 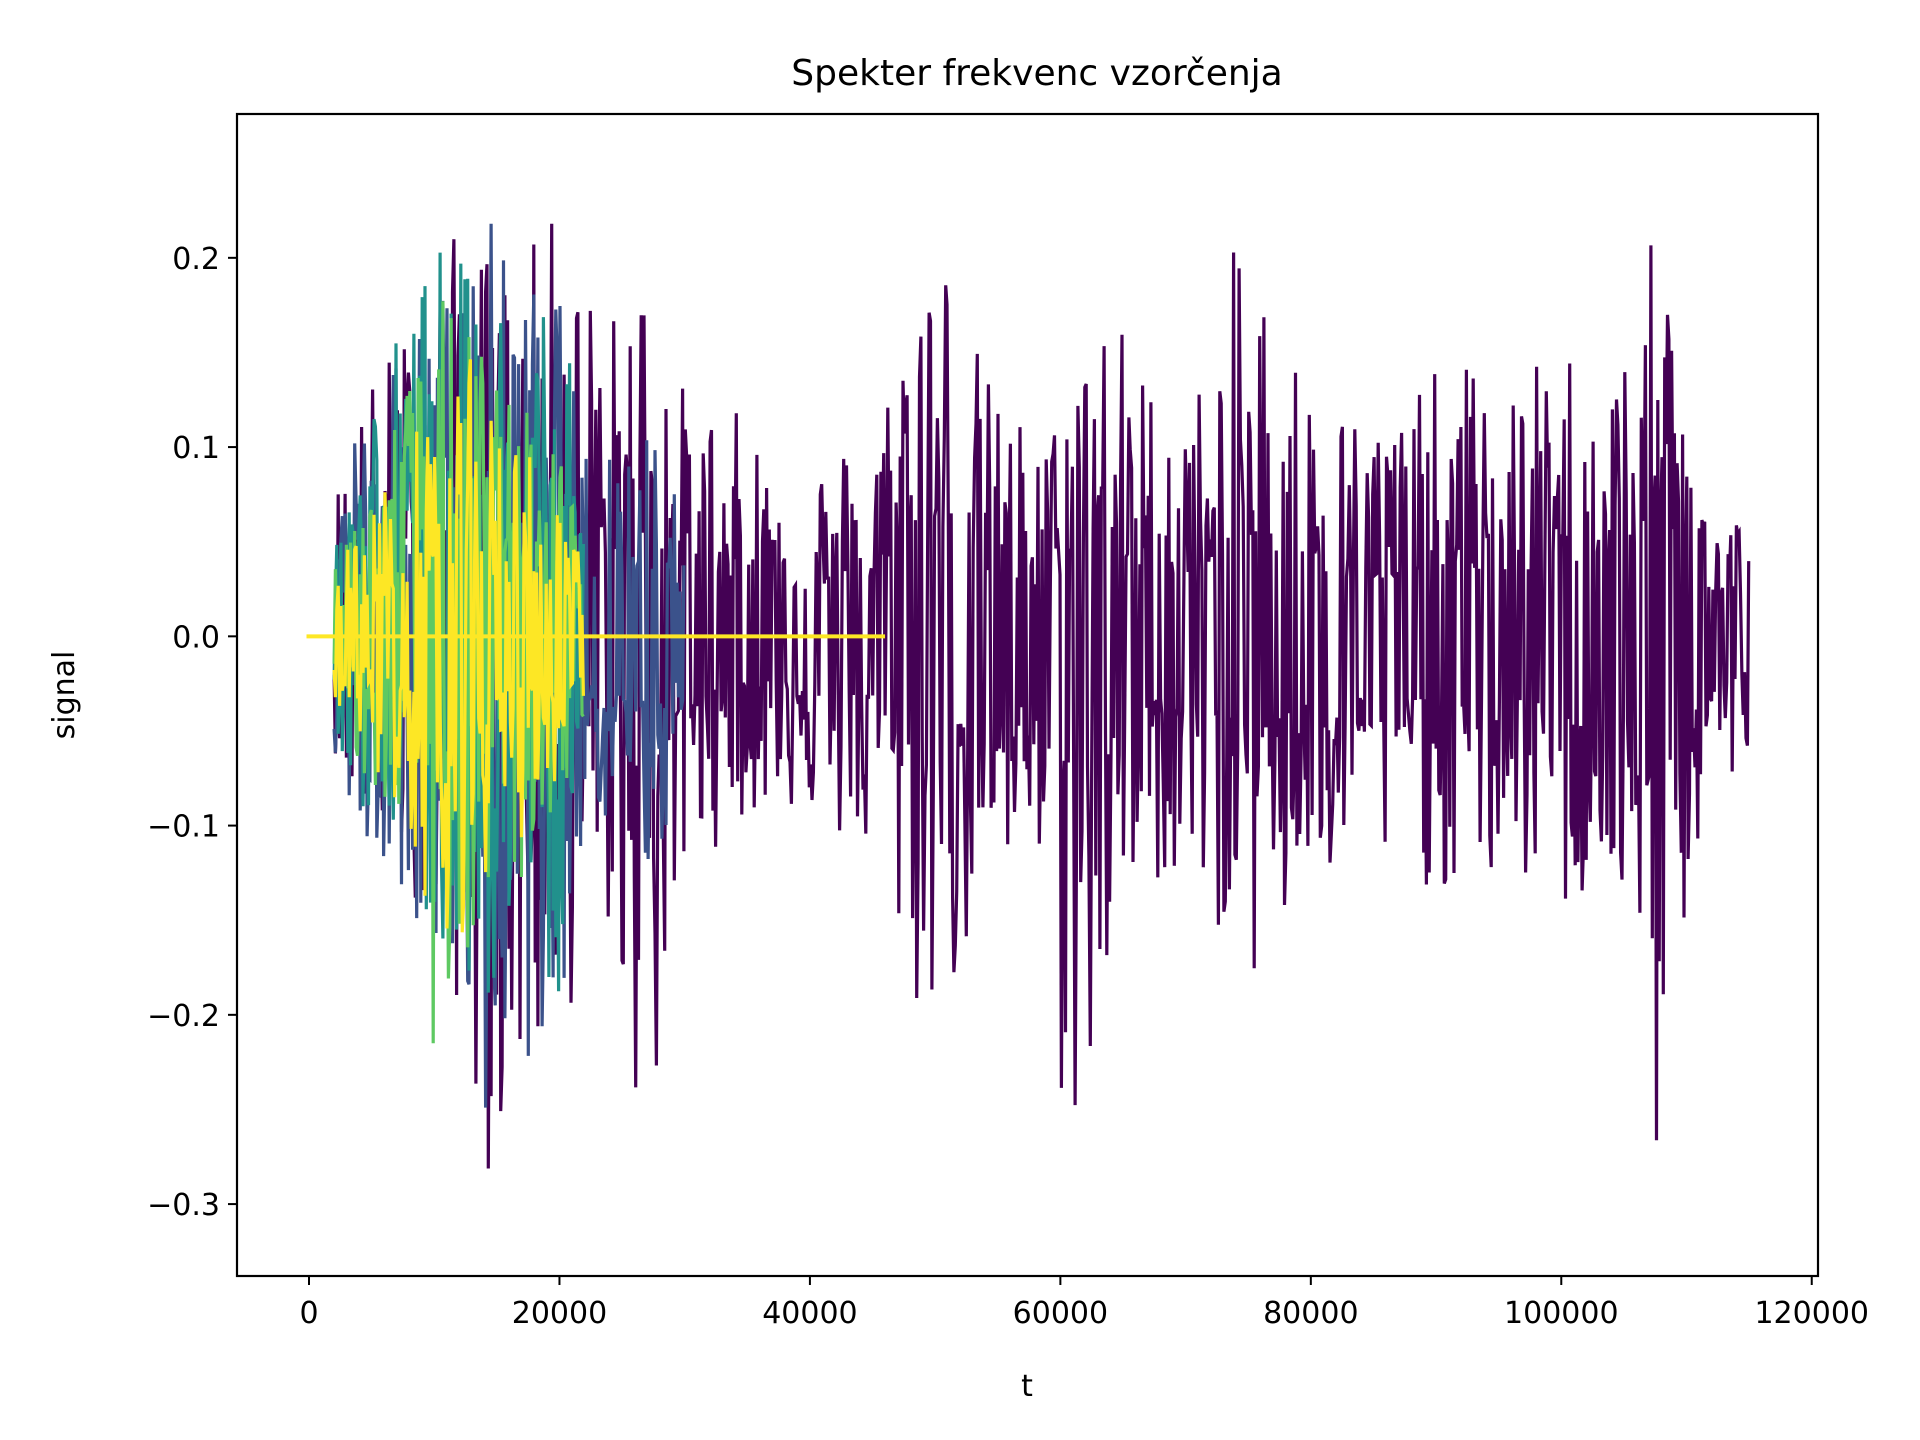 What do you see at coordinates (1310, 1313) in the screenshot?
I see `x-tick-label: 80000` at bounding box center [1310, 1313].